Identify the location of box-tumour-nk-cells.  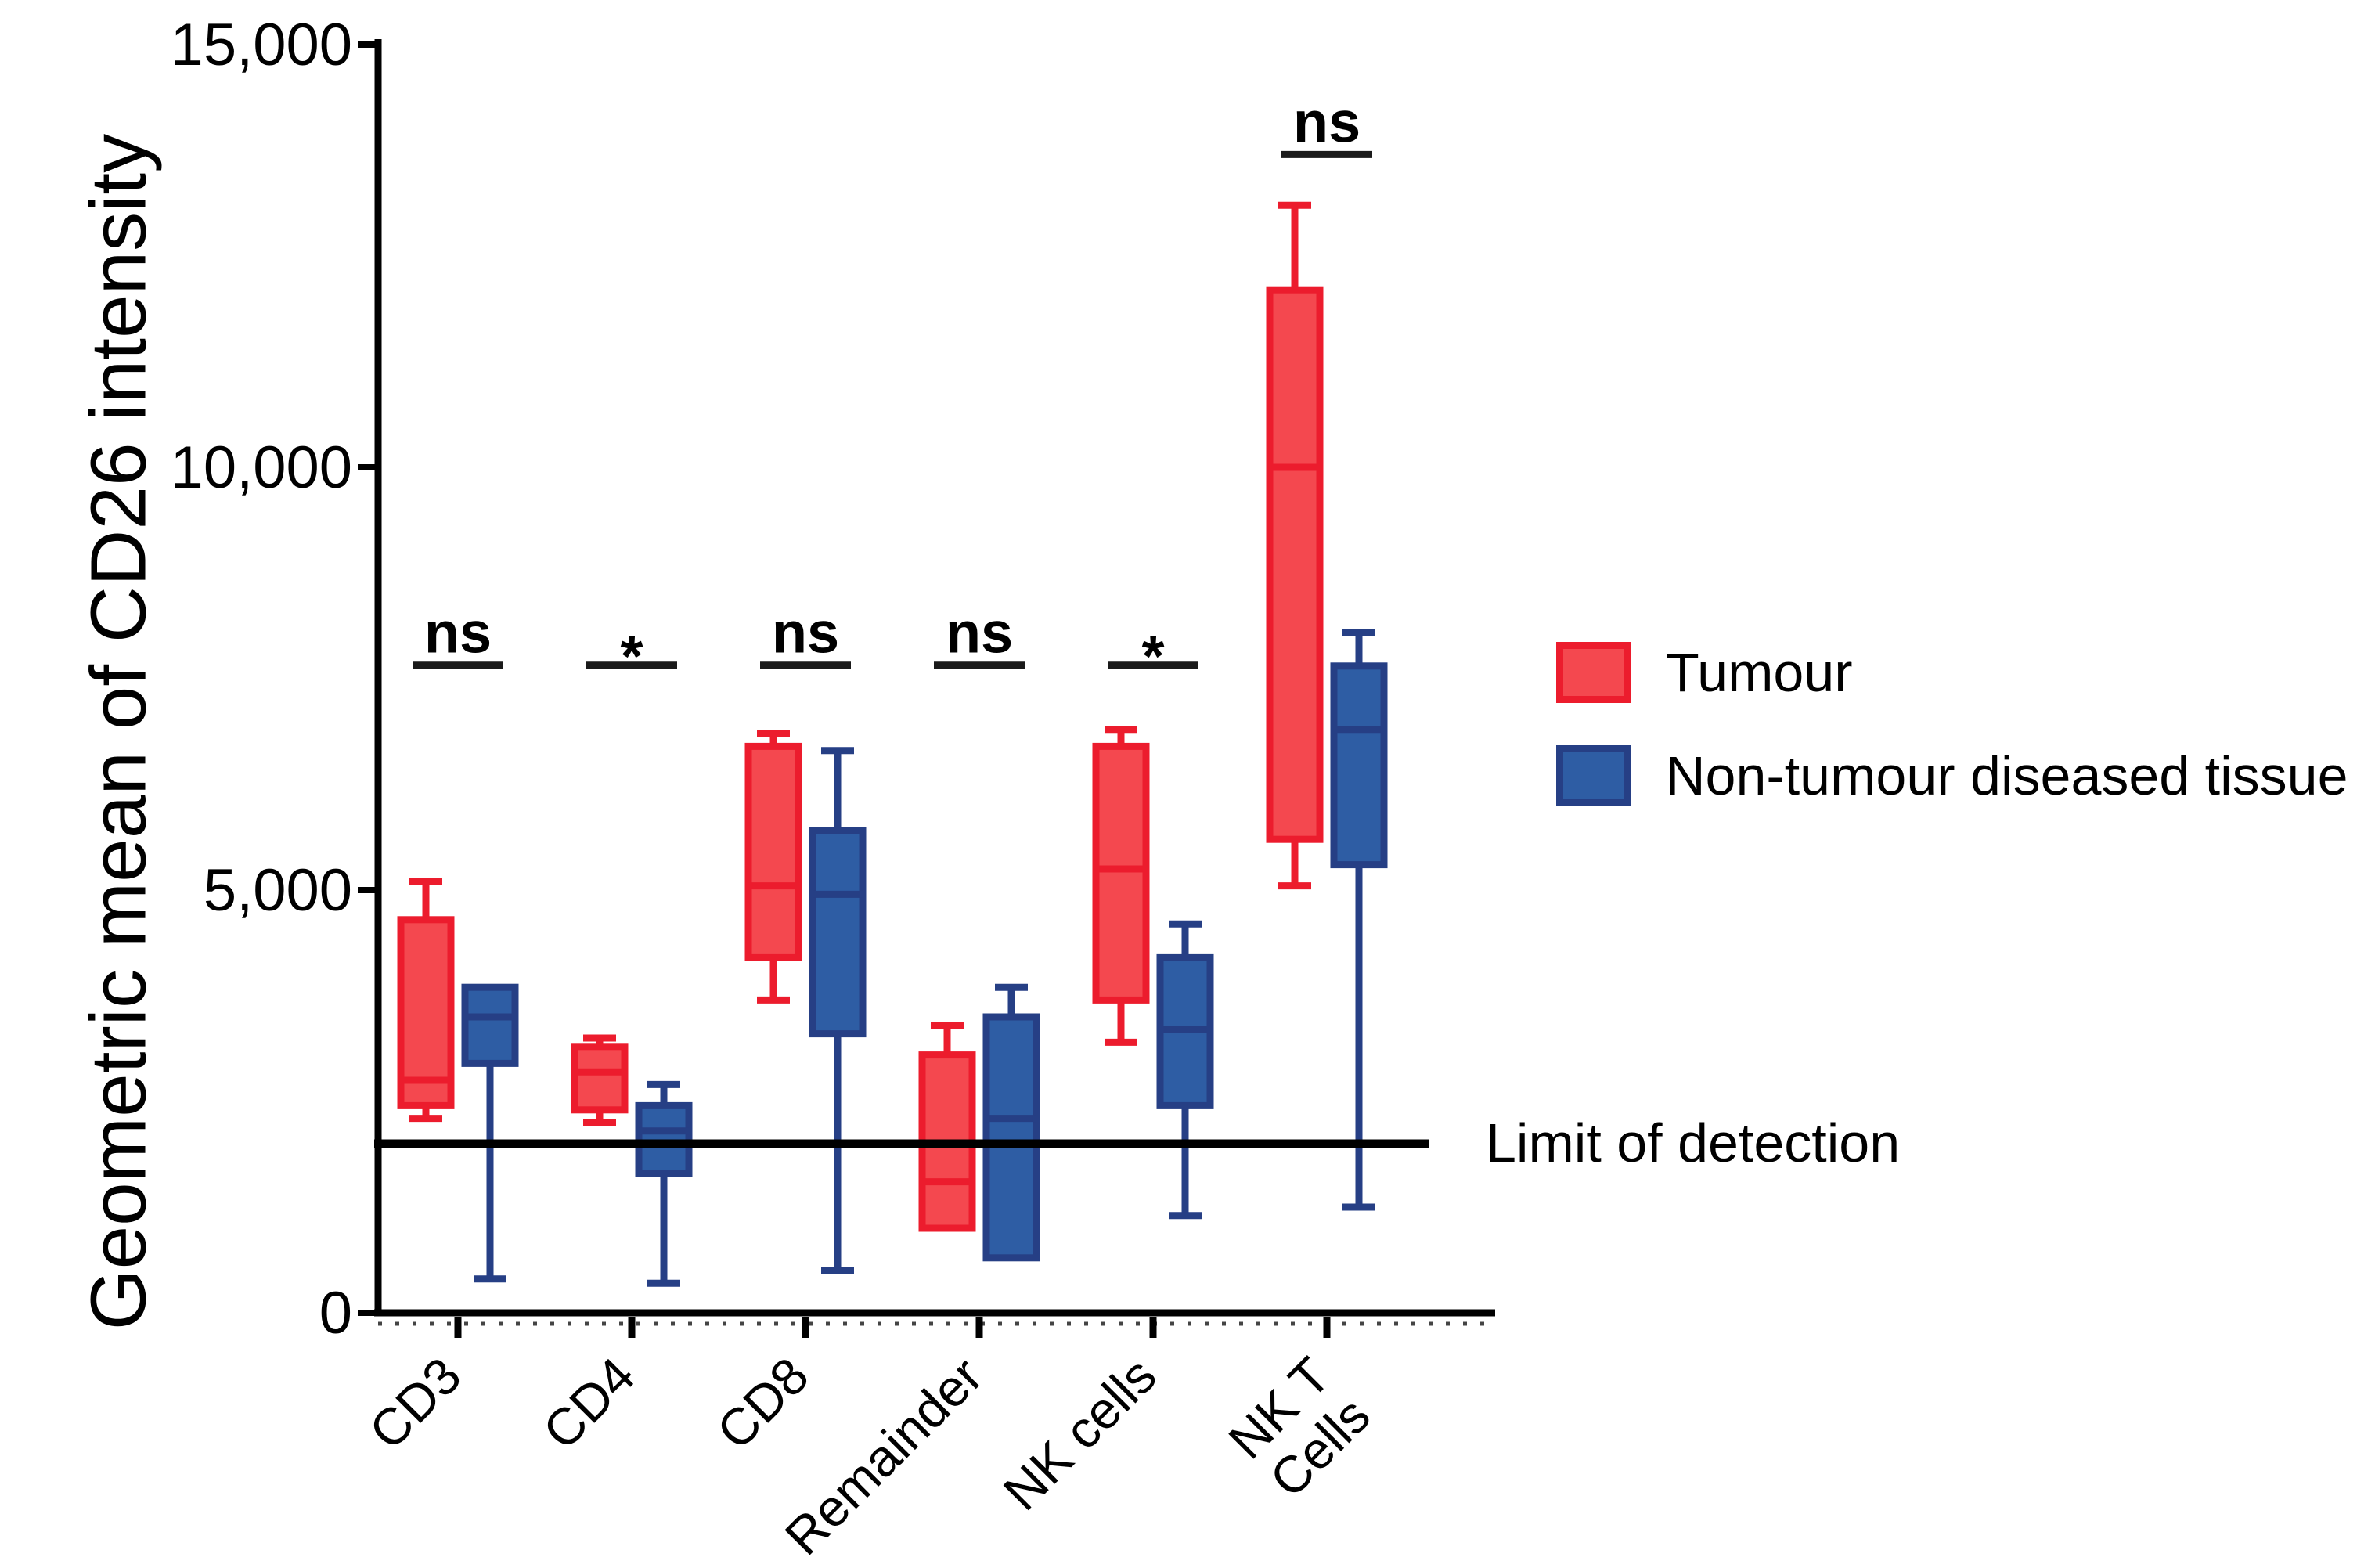
(1121, 873).